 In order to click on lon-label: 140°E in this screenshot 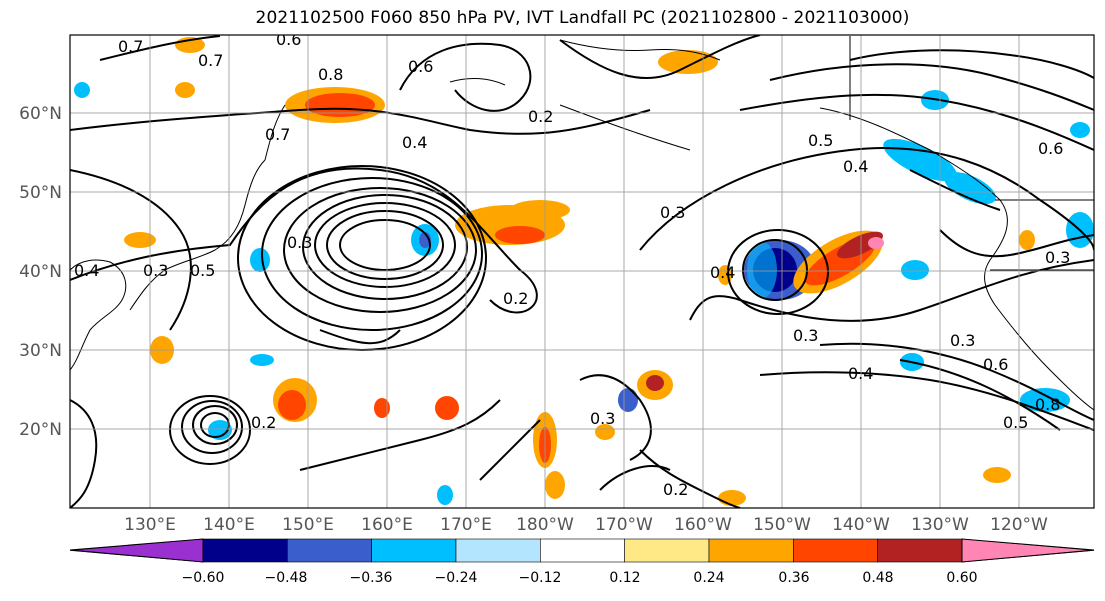, I will do `click(229, 525)`.